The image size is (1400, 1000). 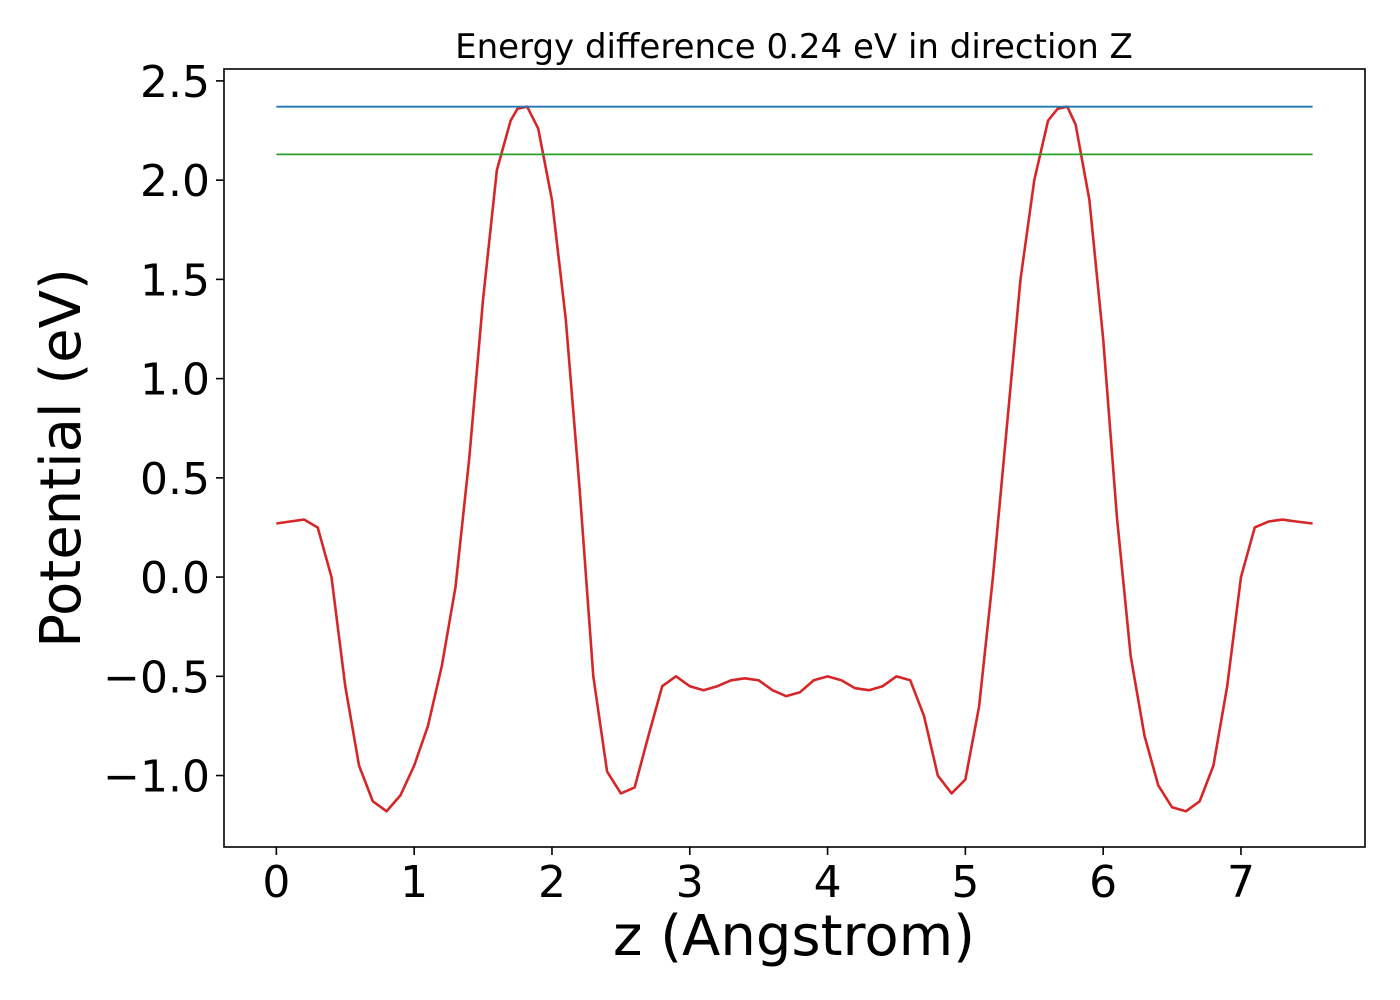 I want to click on x-tick-label: 3, so click(x=690, y=882).